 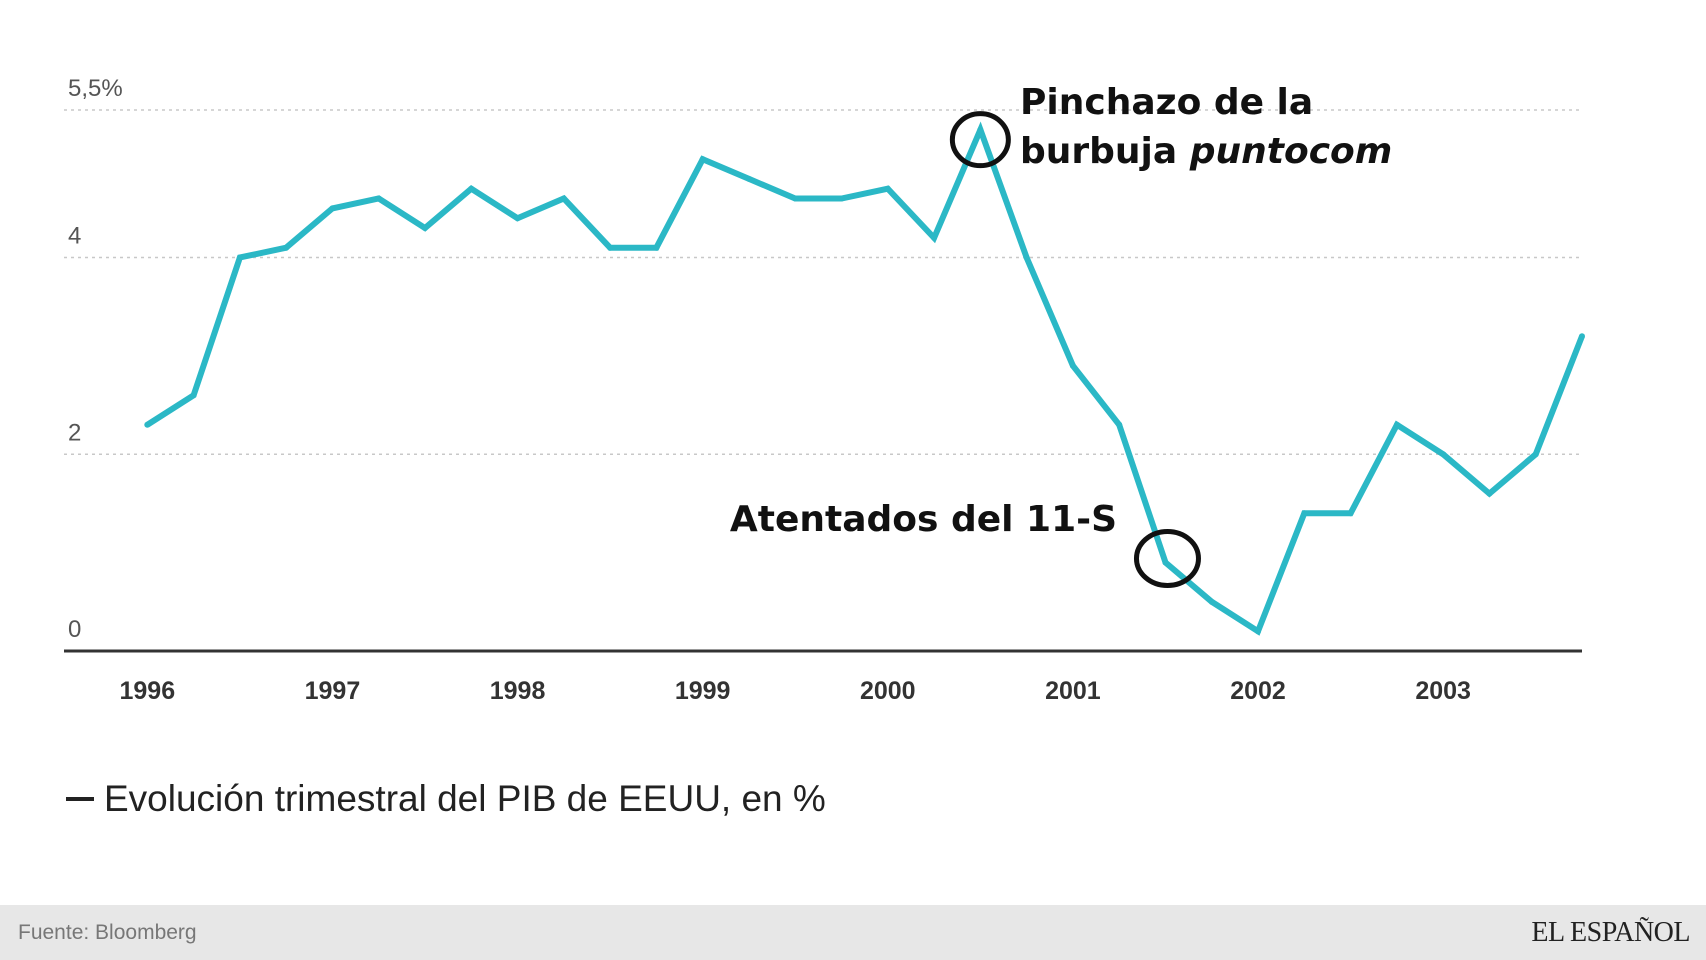 I want to click on x-tick-label: 2001, so click(x=1073, y=691).